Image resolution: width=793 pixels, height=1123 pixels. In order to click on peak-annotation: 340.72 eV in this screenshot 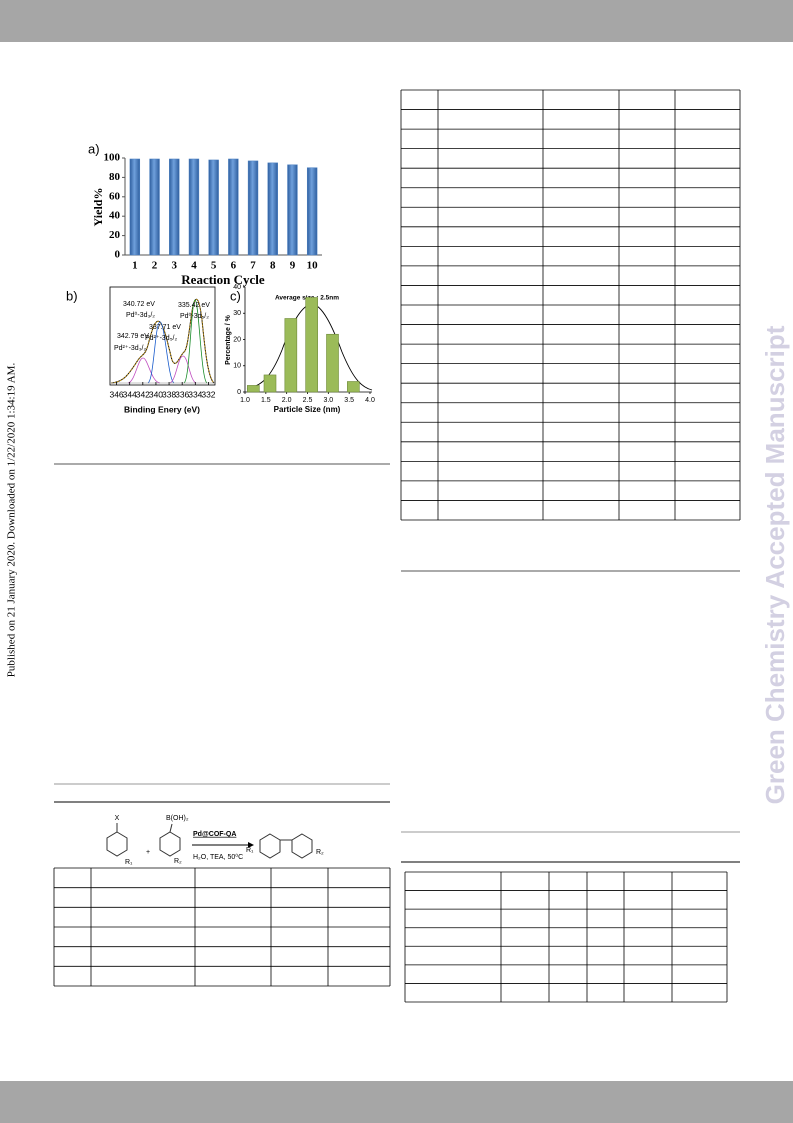, I will do `click(139, 304)`.